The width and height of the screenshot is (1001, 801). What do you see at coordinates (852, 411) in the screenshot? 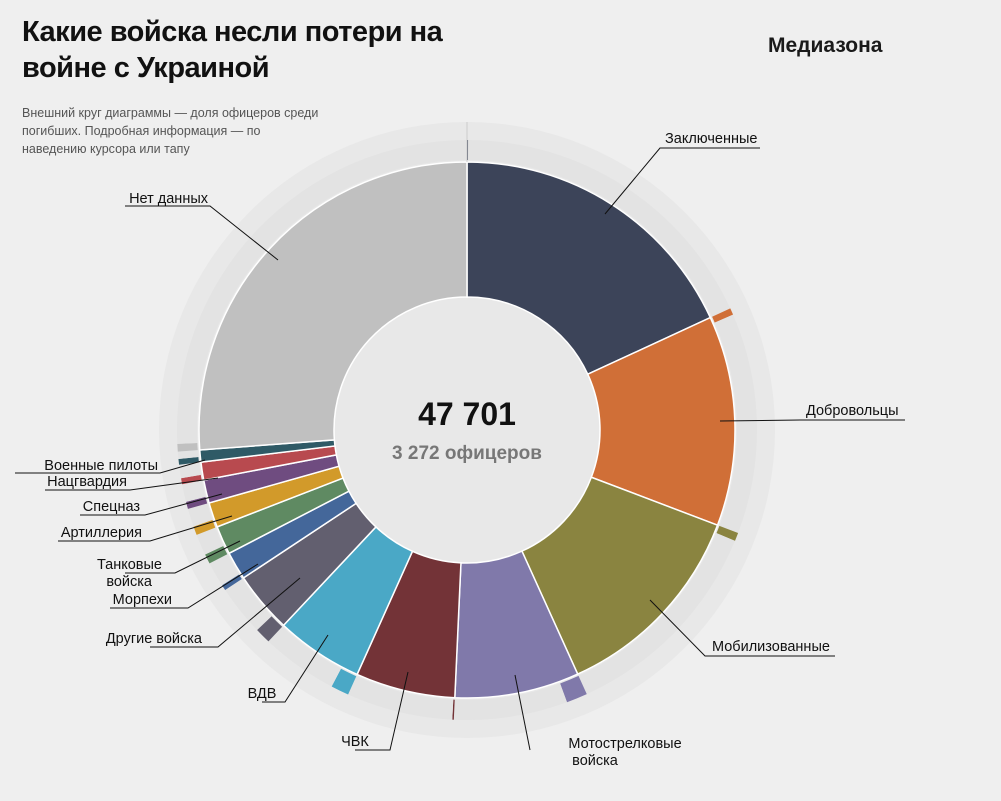
I see `slice-label-1: Добровольцы` at bounding box center [852, 411].